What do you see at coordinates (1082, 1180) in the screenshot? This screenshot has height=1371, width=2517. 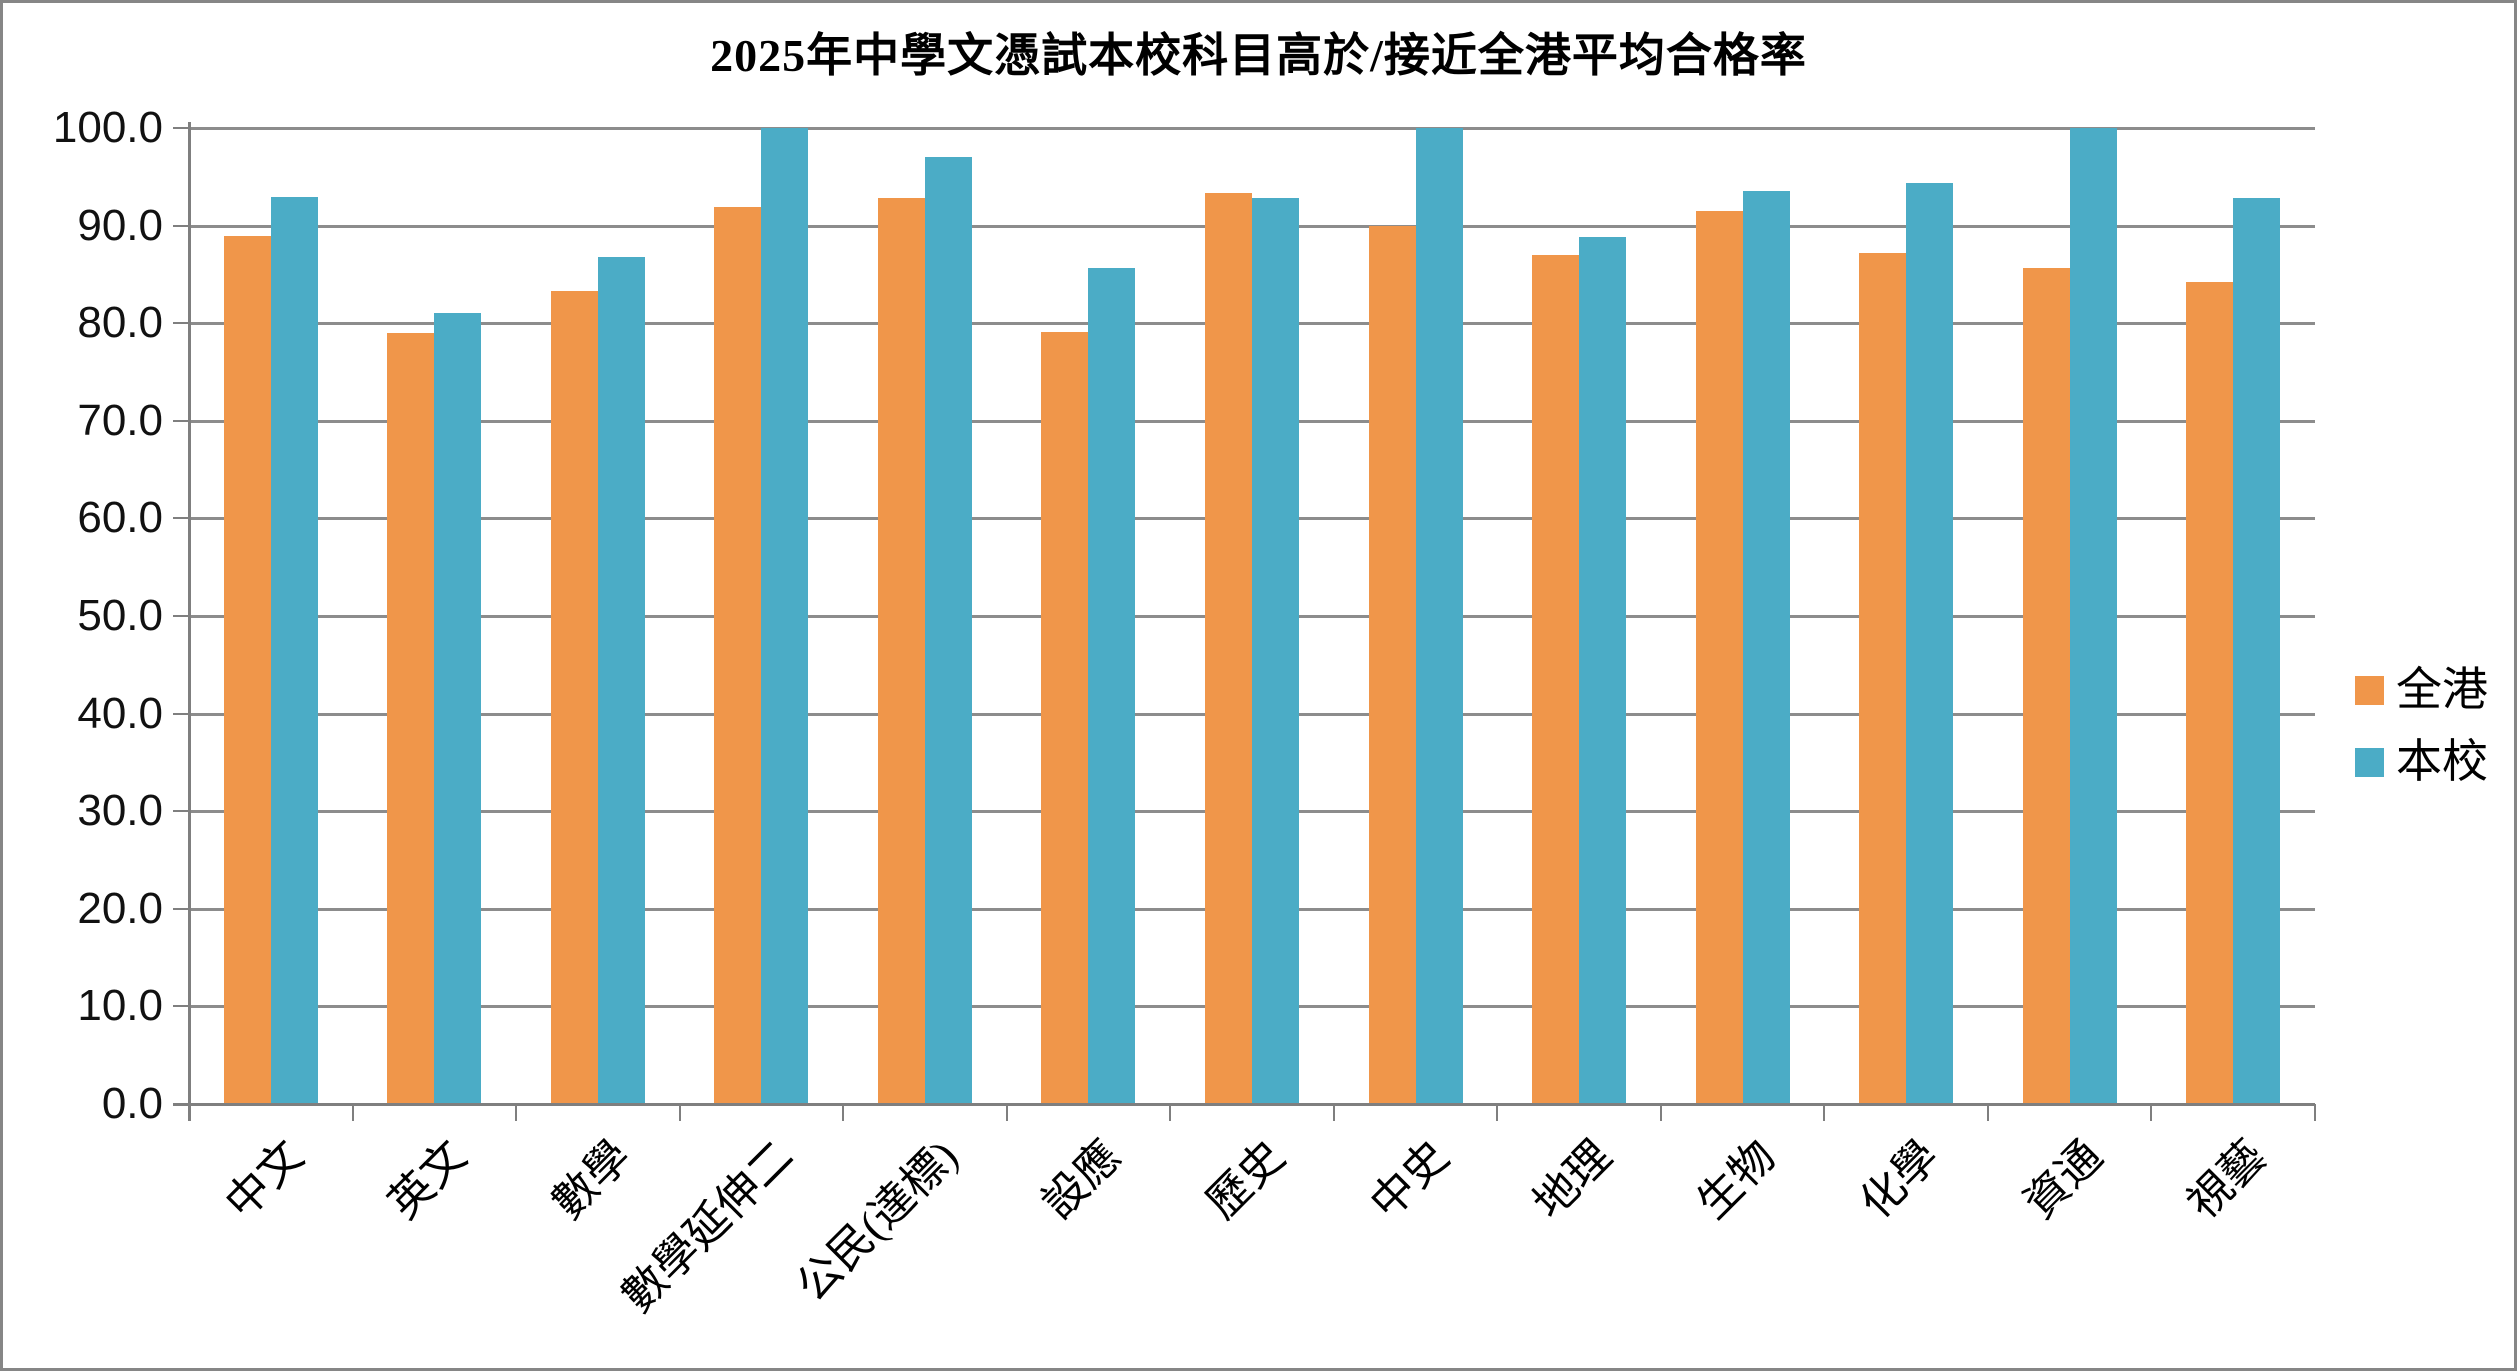 I see `x-axis-label: 設應` at bounding box center [1082, 1180].